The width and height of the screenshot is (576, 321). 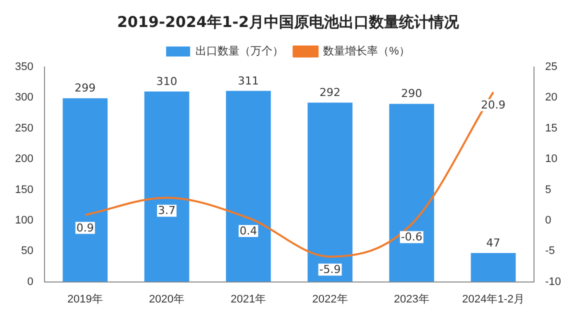 What do you see at coordinates (366, 51) in the screenshot?
I see `legend-label: 数量增长率（%）` at bounding box center [366, 51].